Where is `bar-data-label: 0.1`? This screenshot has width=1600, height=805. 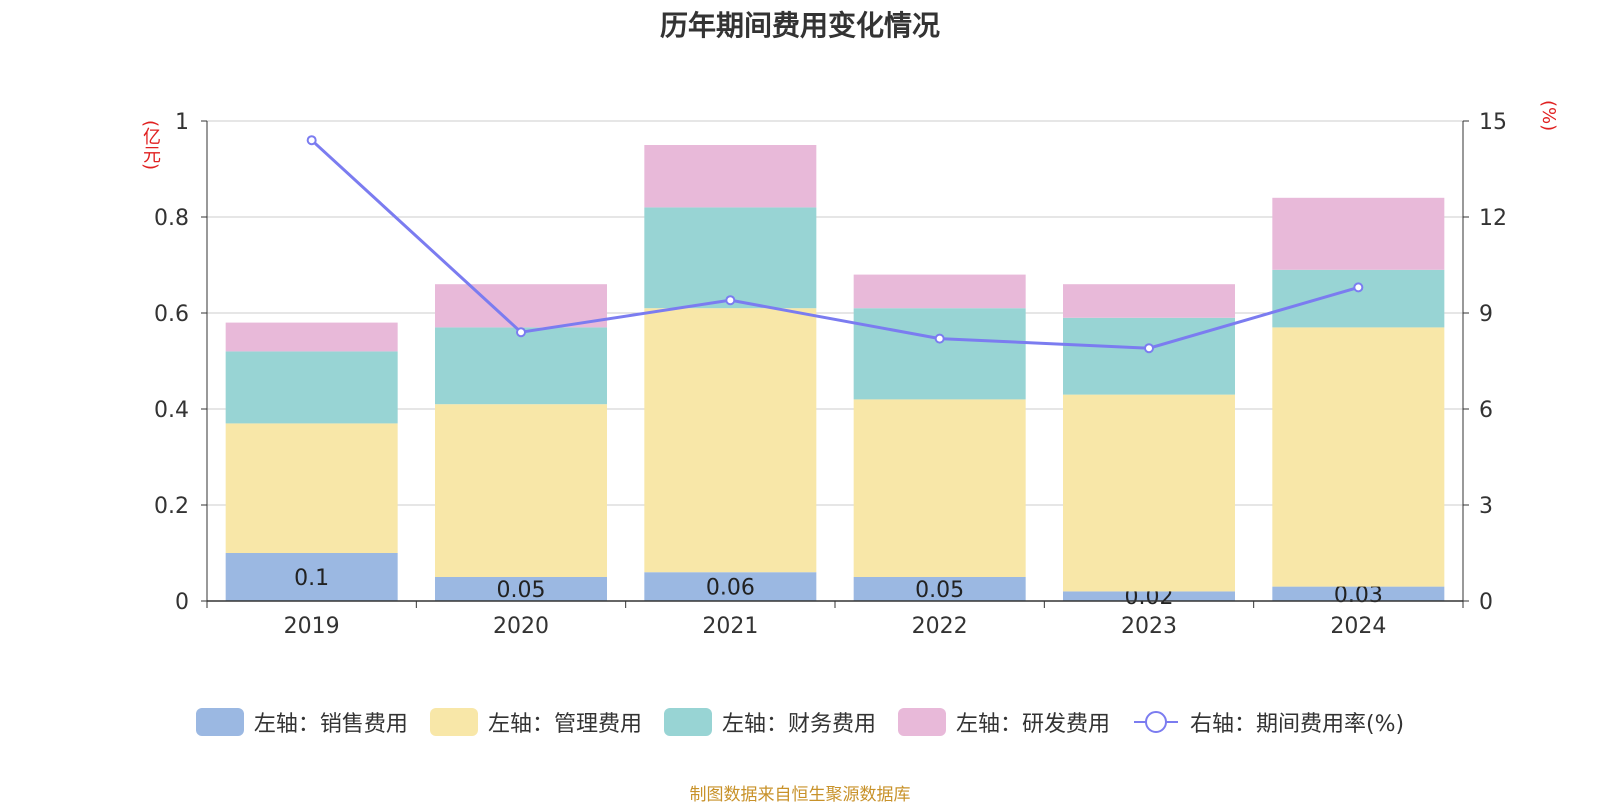
bar-data-label: 0.1 is located at coordinates (311, 578).